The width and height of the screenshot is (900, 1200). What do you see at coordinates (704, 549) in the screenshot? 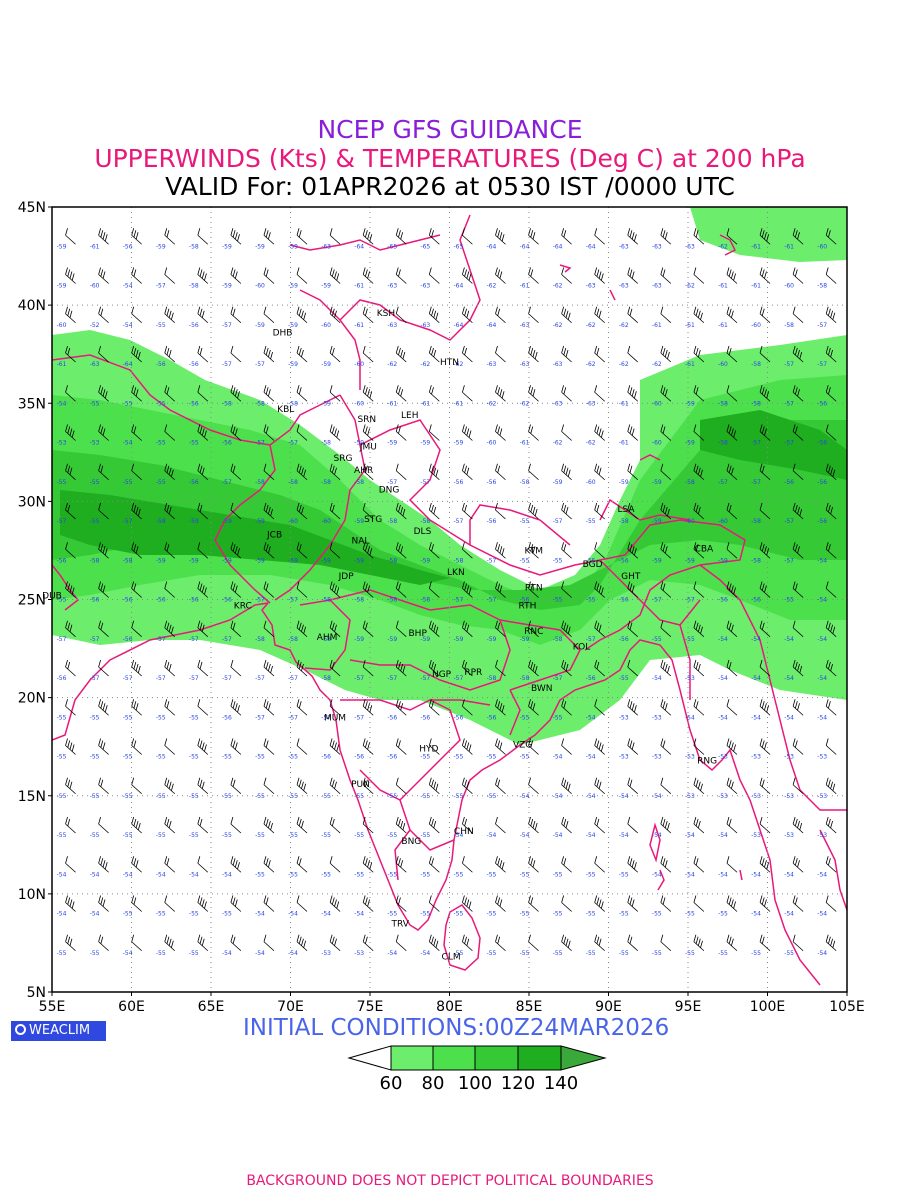
I see `station-label: CBA` at bounding box center [704, 549].